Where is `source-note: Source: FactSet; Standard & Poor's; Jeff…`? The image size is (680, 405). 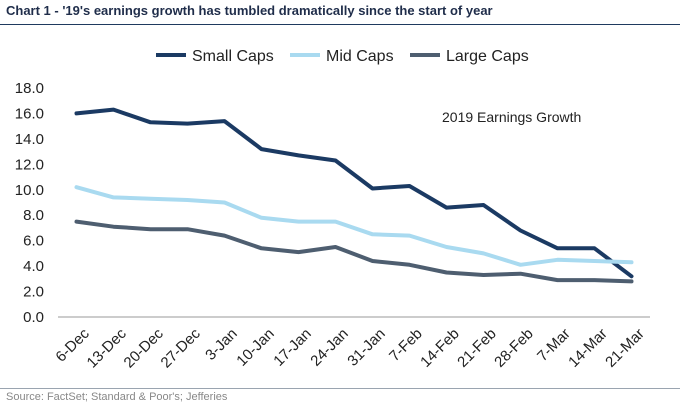 source-note: Source: FactSet; Standard & Poor's; Jeff… is located at coordinates (117, 397).